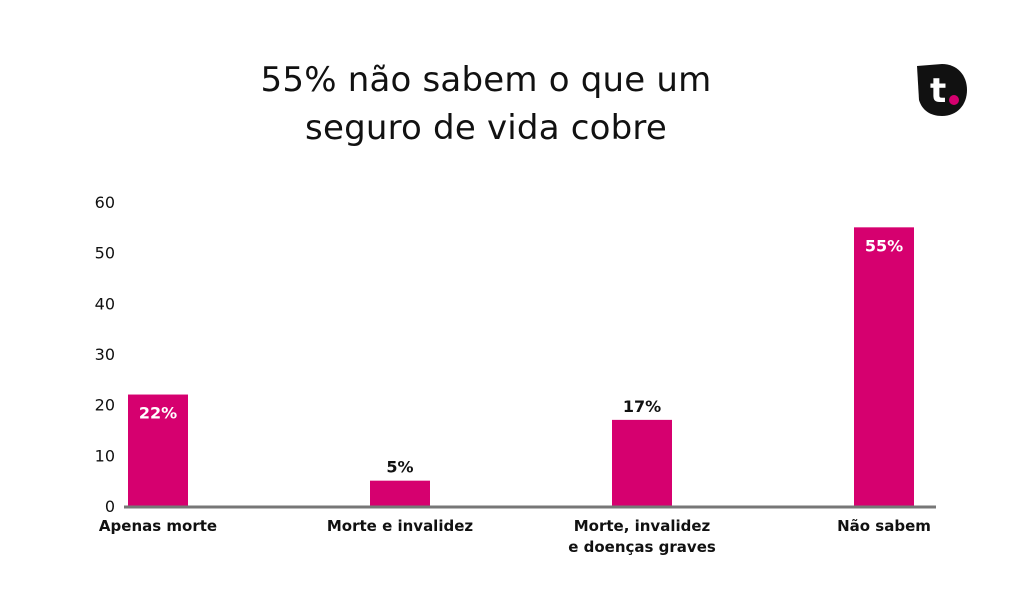  Describe the element at coordinates (399, 467) in the screenshot. I see `data-label-1: 5%` at that location.